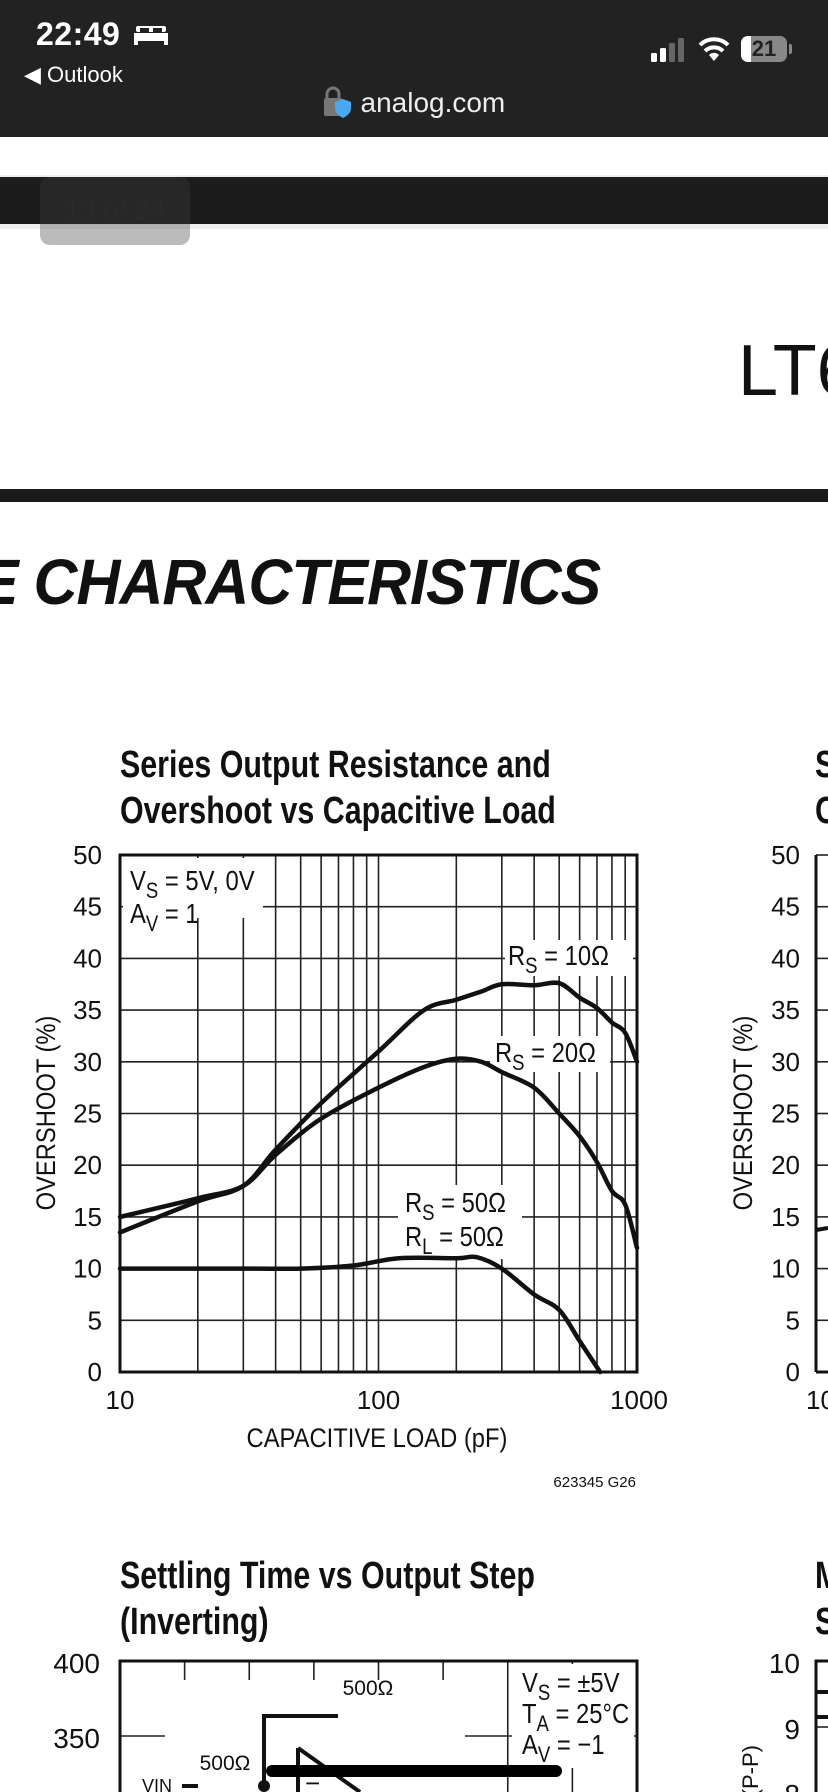 This screenshot has height=1792, width=828. I want to click on condition-av: AV = 1, so click(164, 916).